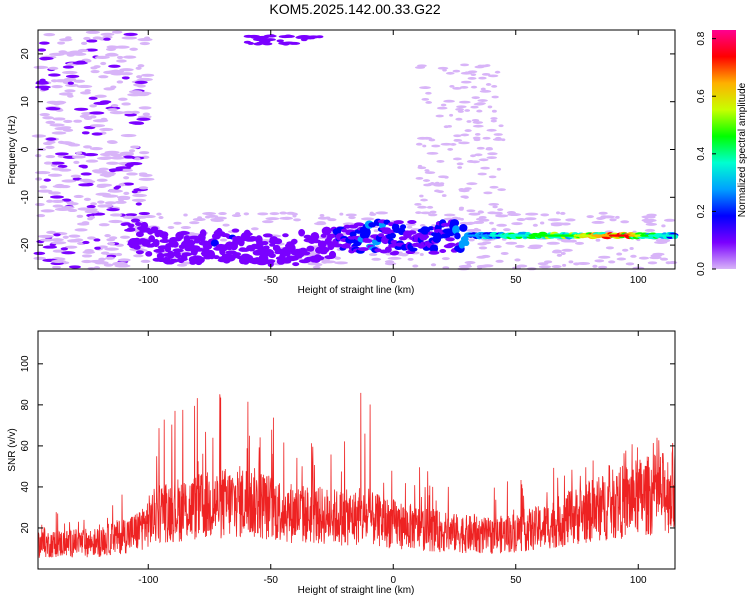 Image resolution: width=750 pixels, height=600 pixels. I want to click on colorbar-ticks: 0.0 0.2 0.4 0.6 0.8, so click(706, 153).